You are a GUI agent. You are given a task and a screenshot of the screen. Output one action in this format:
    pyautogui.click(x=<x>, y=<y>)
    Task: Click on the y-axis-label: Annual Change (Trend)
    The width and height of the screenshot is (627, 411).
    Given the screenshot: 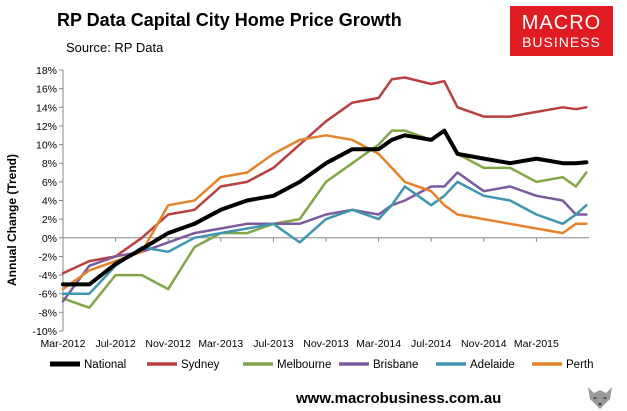 What is the action you would take?
    pyautogui.click(x=12, y=220)
    